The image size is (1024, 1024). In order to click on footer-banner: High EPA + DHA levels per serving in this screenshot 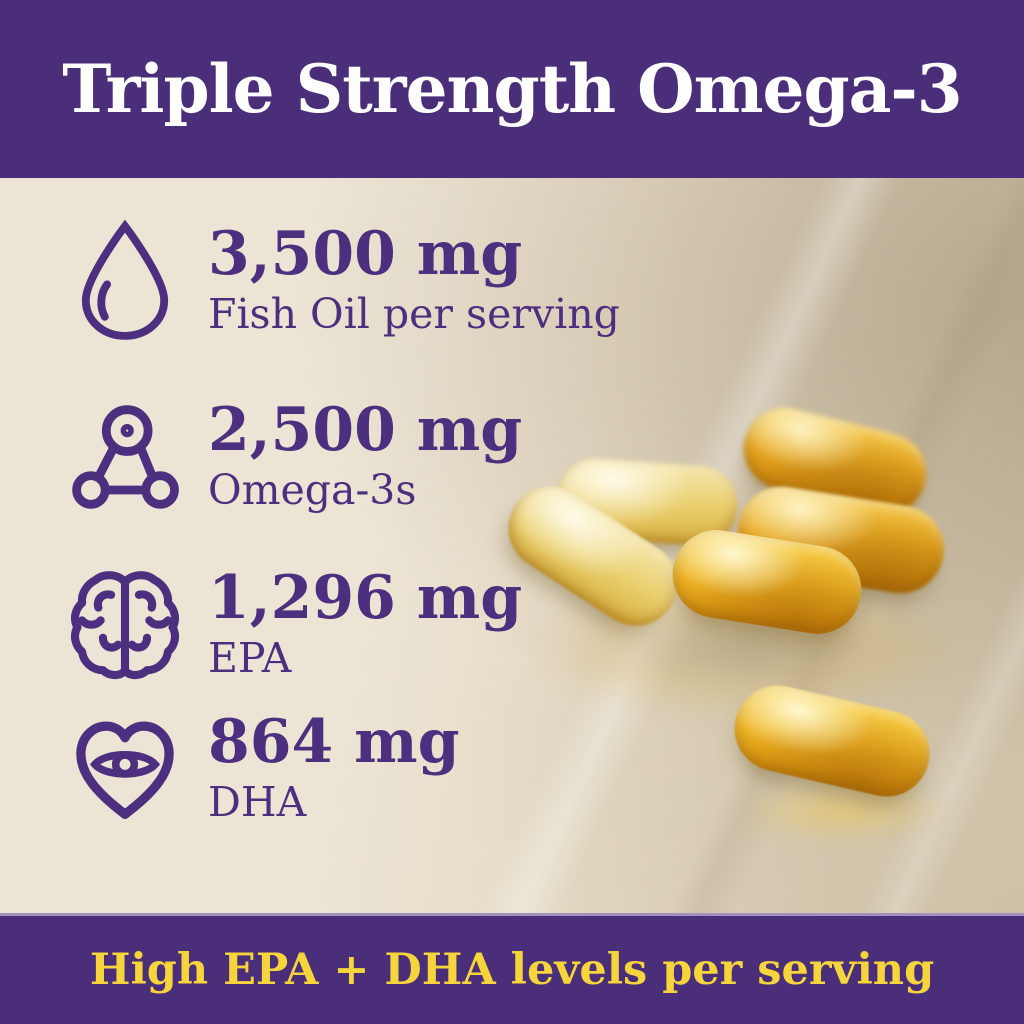, I will do `click(512, 968)`.